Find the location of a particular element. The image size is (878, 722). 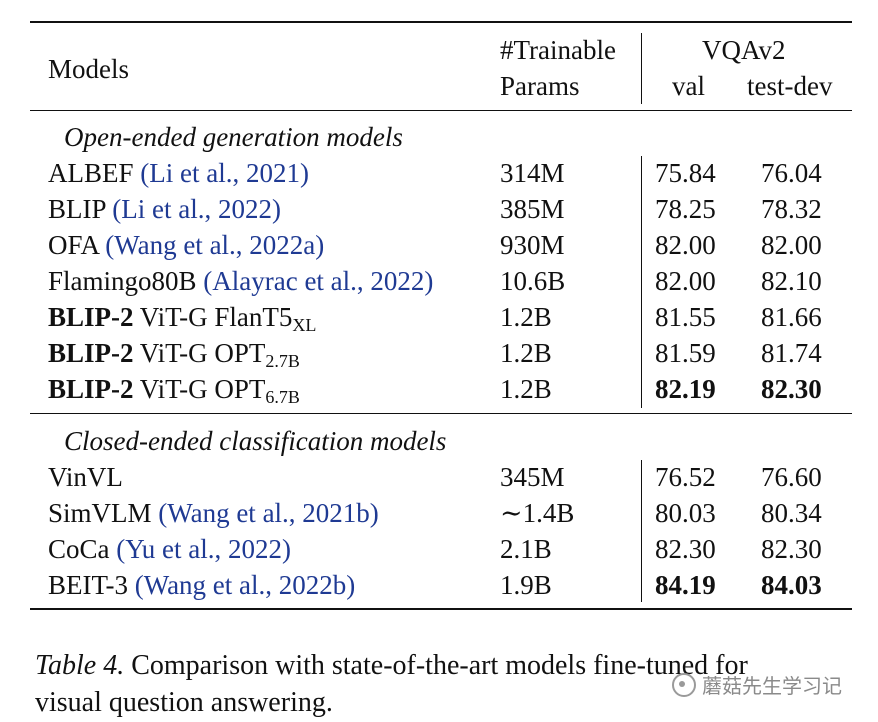

model-name: VinVL is located at coordinates (85, 477).